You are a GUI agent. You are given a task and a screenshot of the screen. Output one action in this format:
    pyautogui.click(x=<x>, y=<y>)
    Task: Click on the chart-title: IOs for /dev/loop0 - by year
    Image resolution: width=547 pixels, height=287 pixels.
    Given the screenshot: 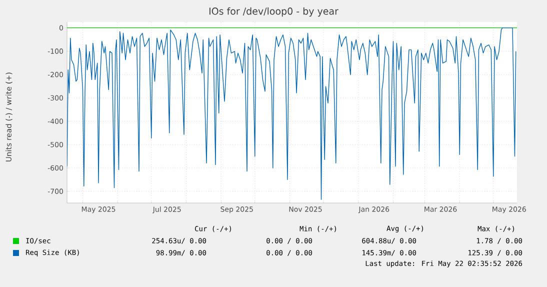 What is the action you would take?
    pyautogui.click(x=273, y=12)
    